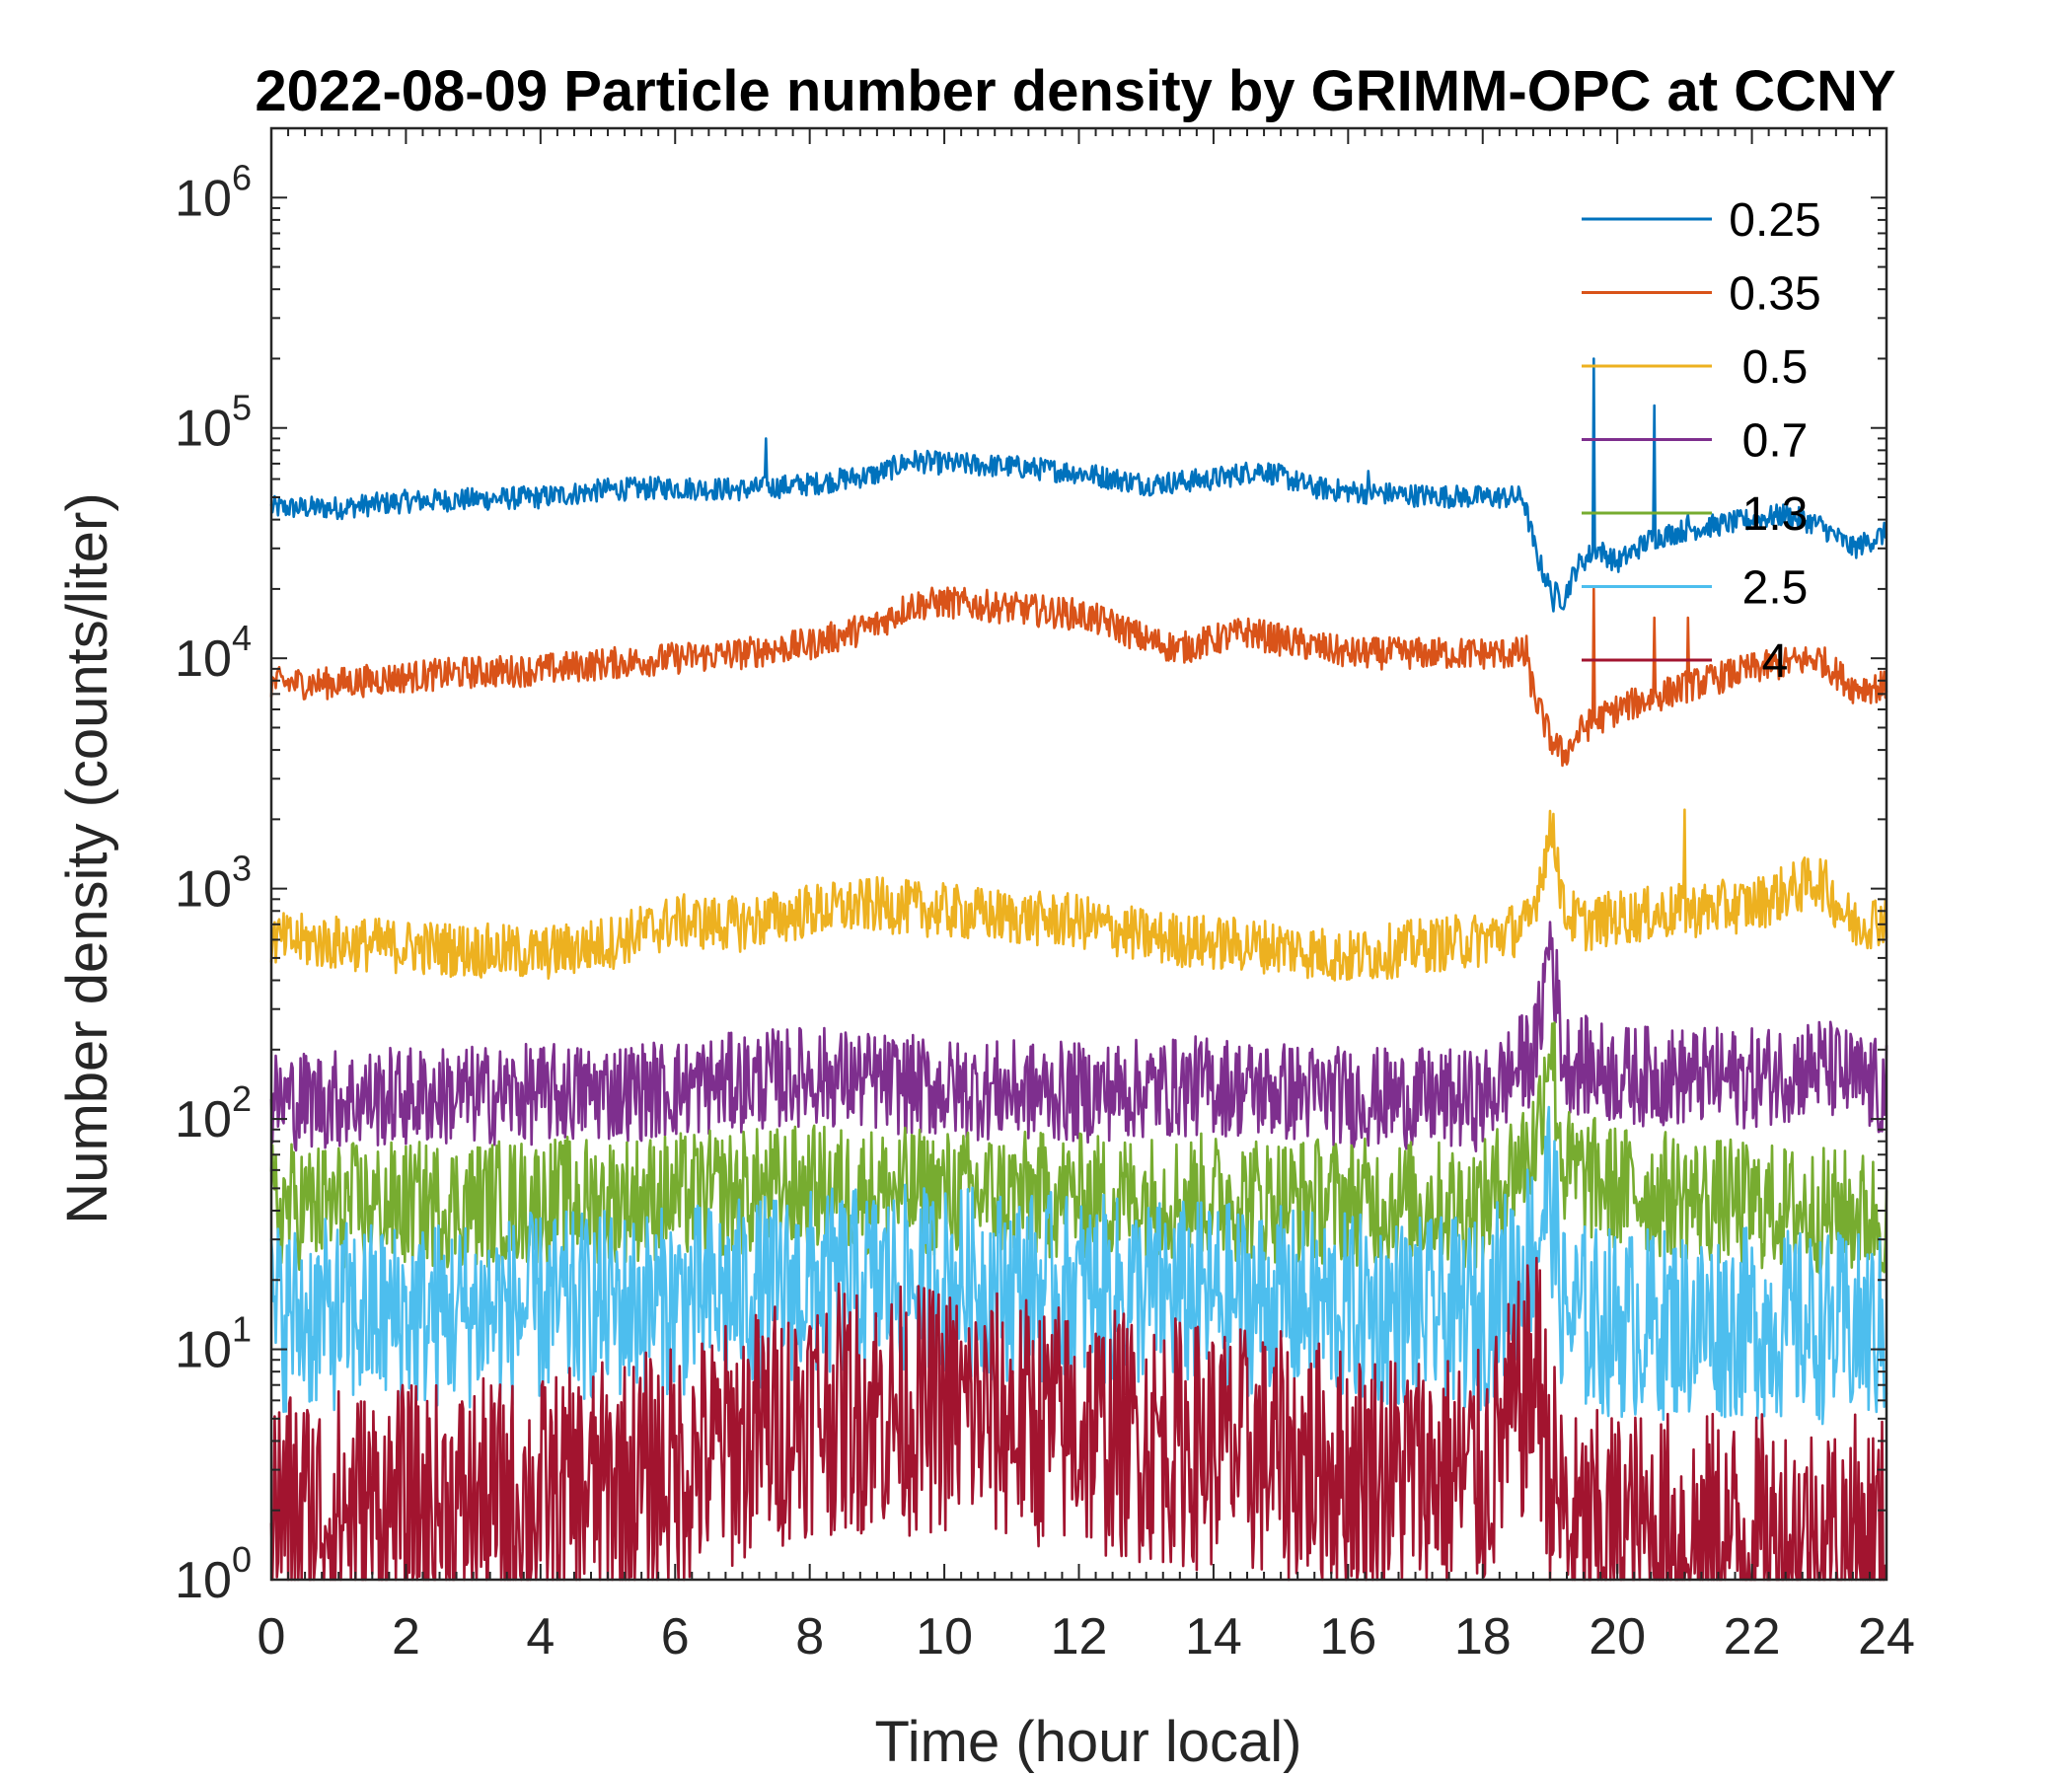  I want to click on y-tick-label: 10², so click(214, 1113).